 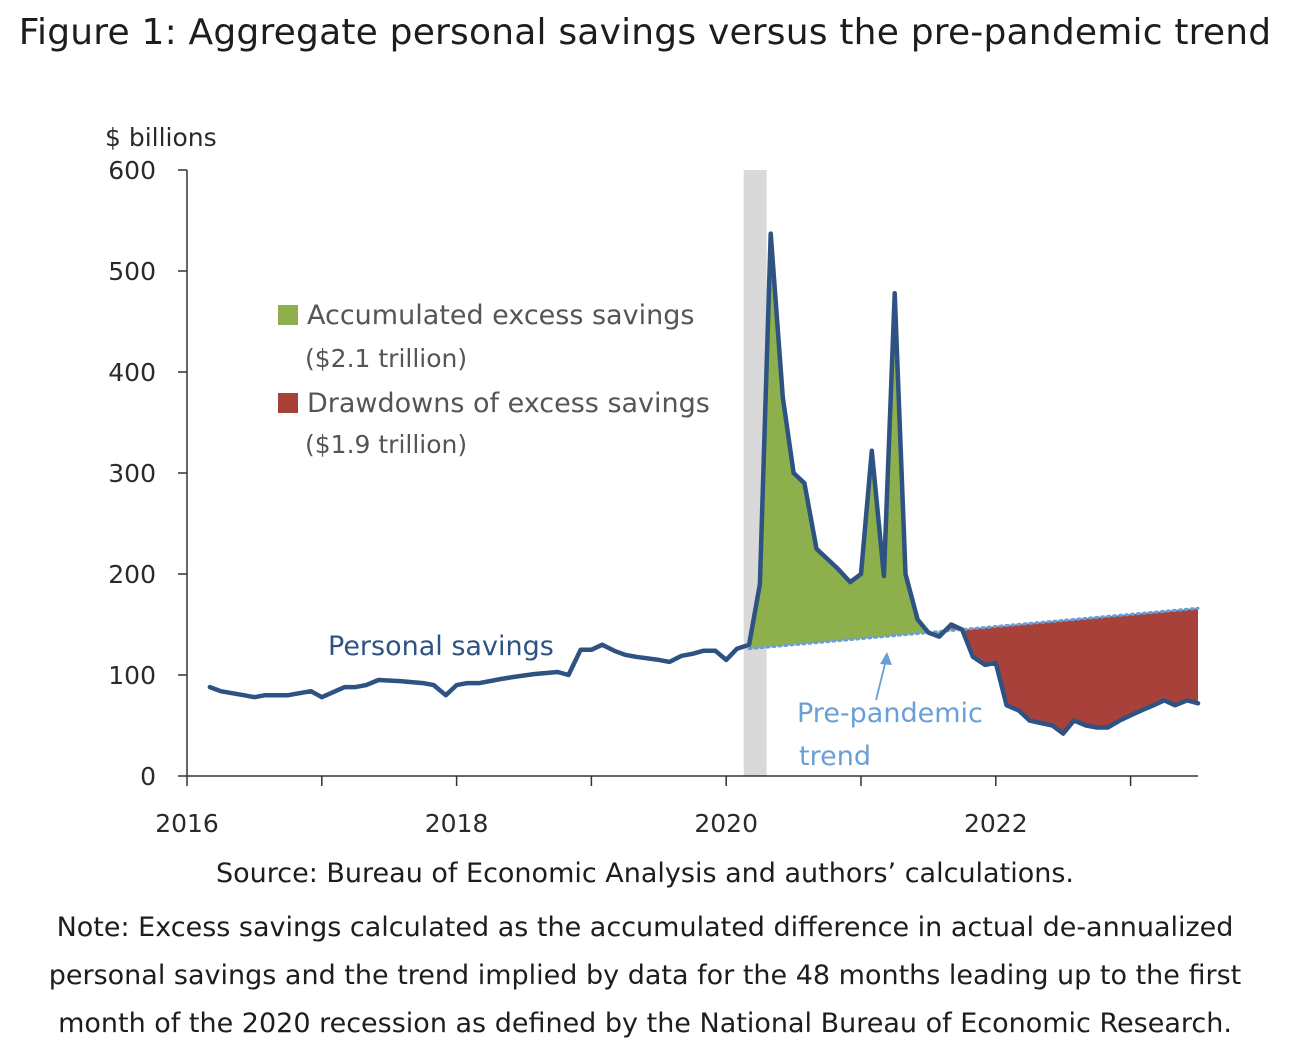 What do you see at coordinates (132, 372) in the screenshot?
I see `y-tick-label: 400` at bounding box center [132, 372].